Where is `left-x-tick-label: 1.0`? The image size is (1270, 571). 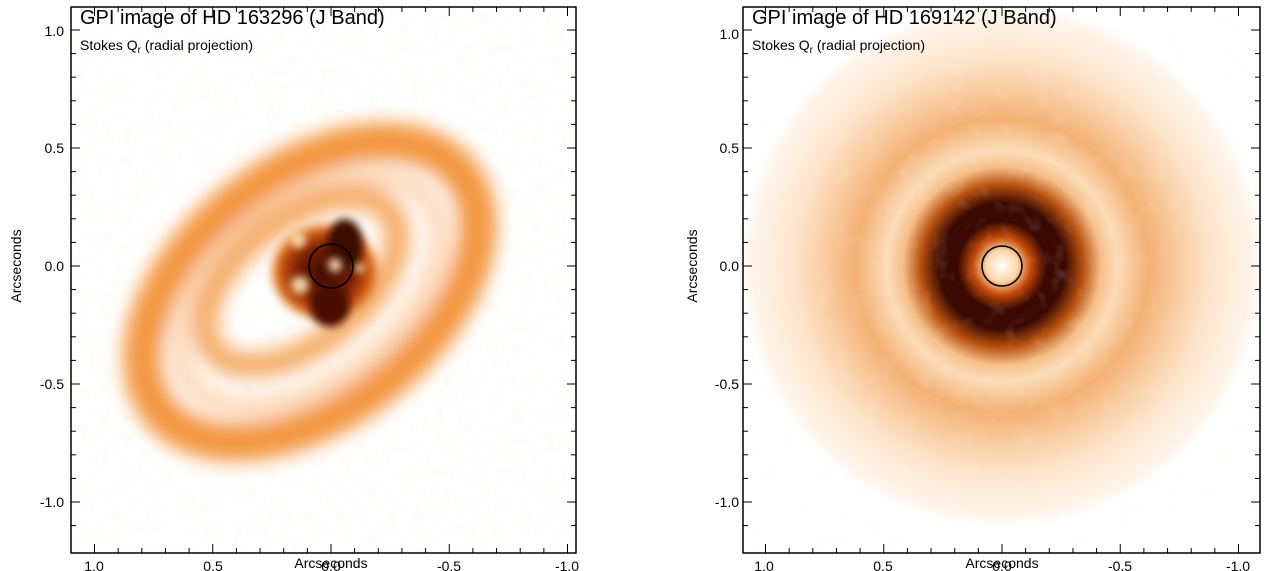
left-x-tick-label: 1.0 is located at coordinates (94, 564).